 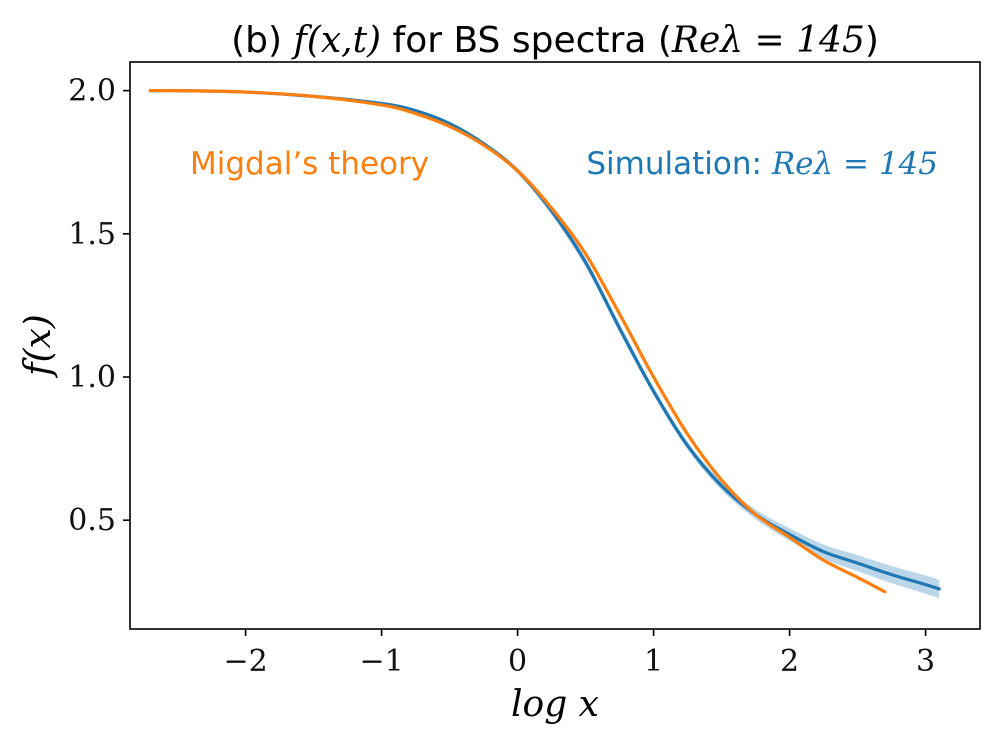 I want to click on y-tick-label: 2.0, so click(x=92, y=91).